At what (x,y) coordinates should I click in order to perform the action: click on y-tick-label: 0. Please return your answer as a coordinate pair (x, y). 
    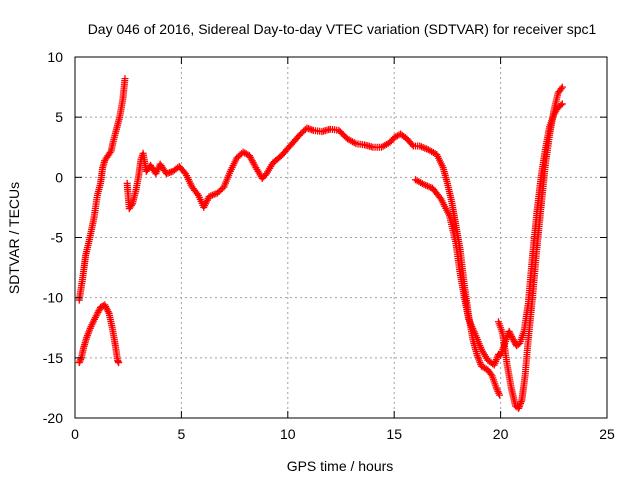
    Looking at the image, I should click on (59, 177).